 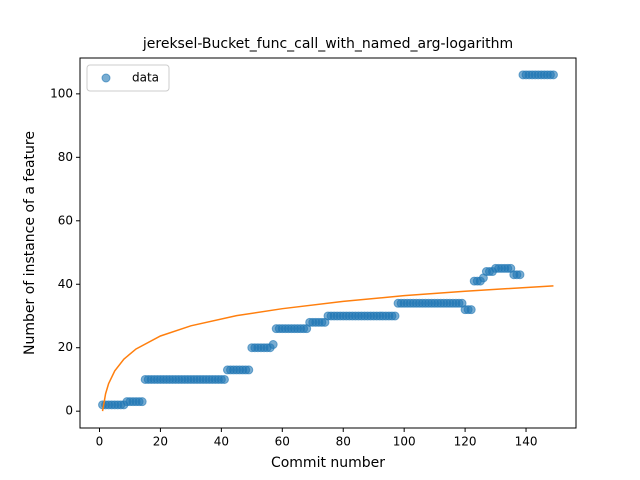 I want to click on y-tick-label: 20, so click(x=65, y=347).